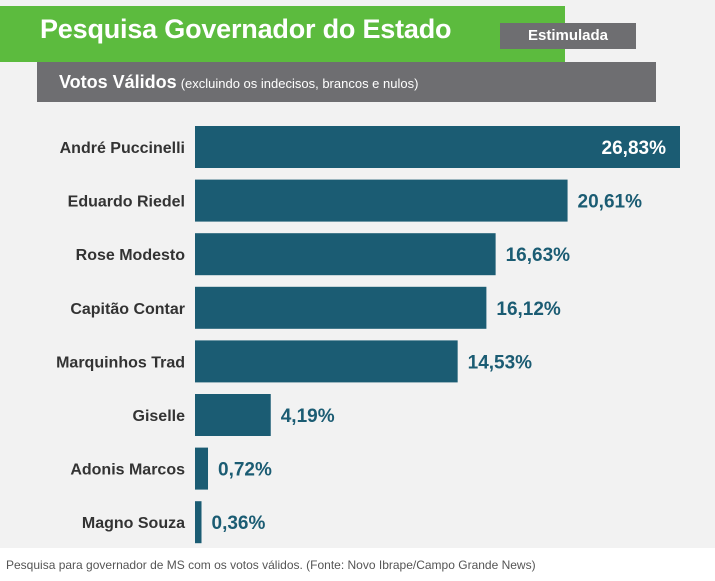 This screenshot has width=715, height=581. Describe the element at coordinates (133, 523) in the screenshot. I see `category-label-magno-souza: Magno Souza` at that location.